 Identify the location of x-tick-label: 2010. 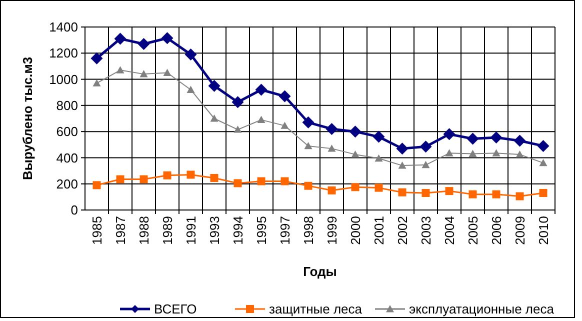
(543, 230).